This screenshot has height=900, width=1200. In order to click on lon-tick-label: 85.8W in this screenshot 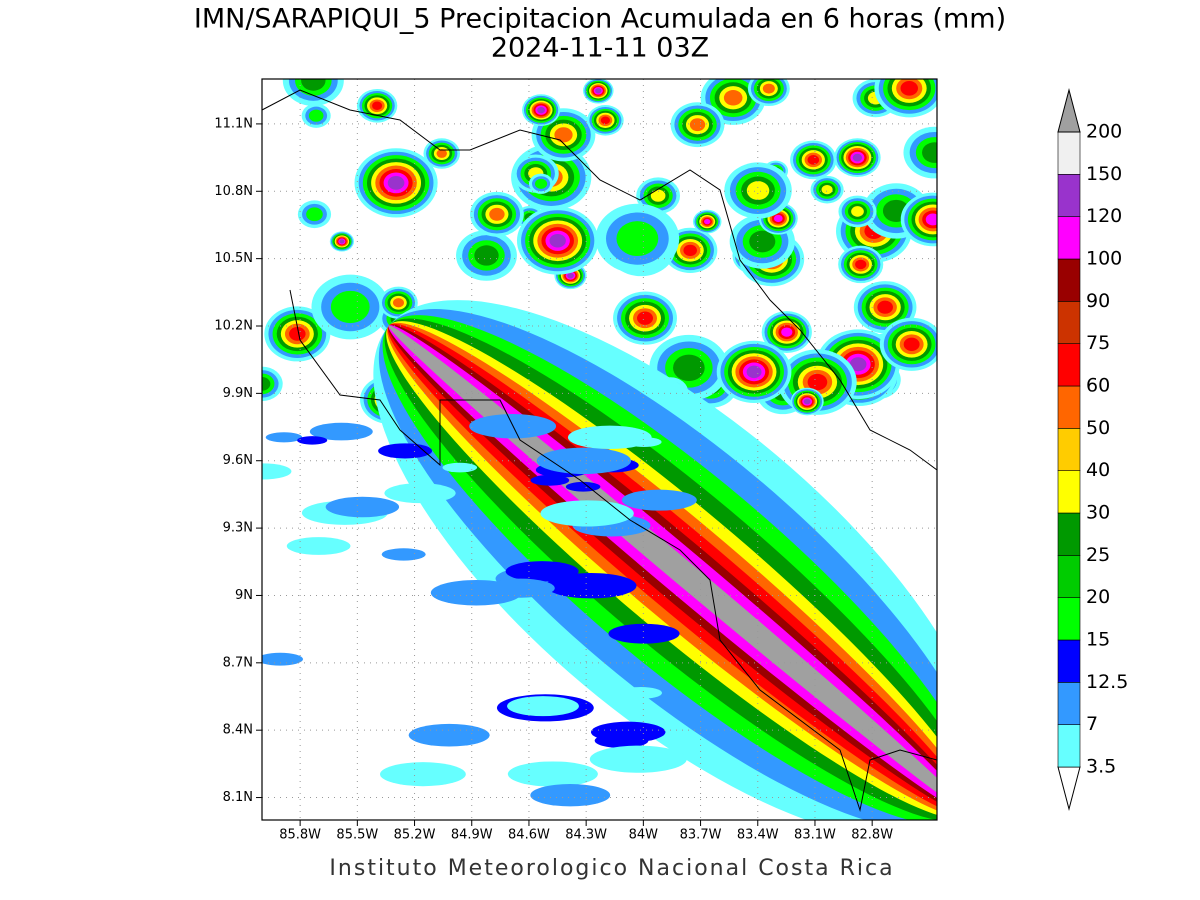, I will do `click(300, 835)`.